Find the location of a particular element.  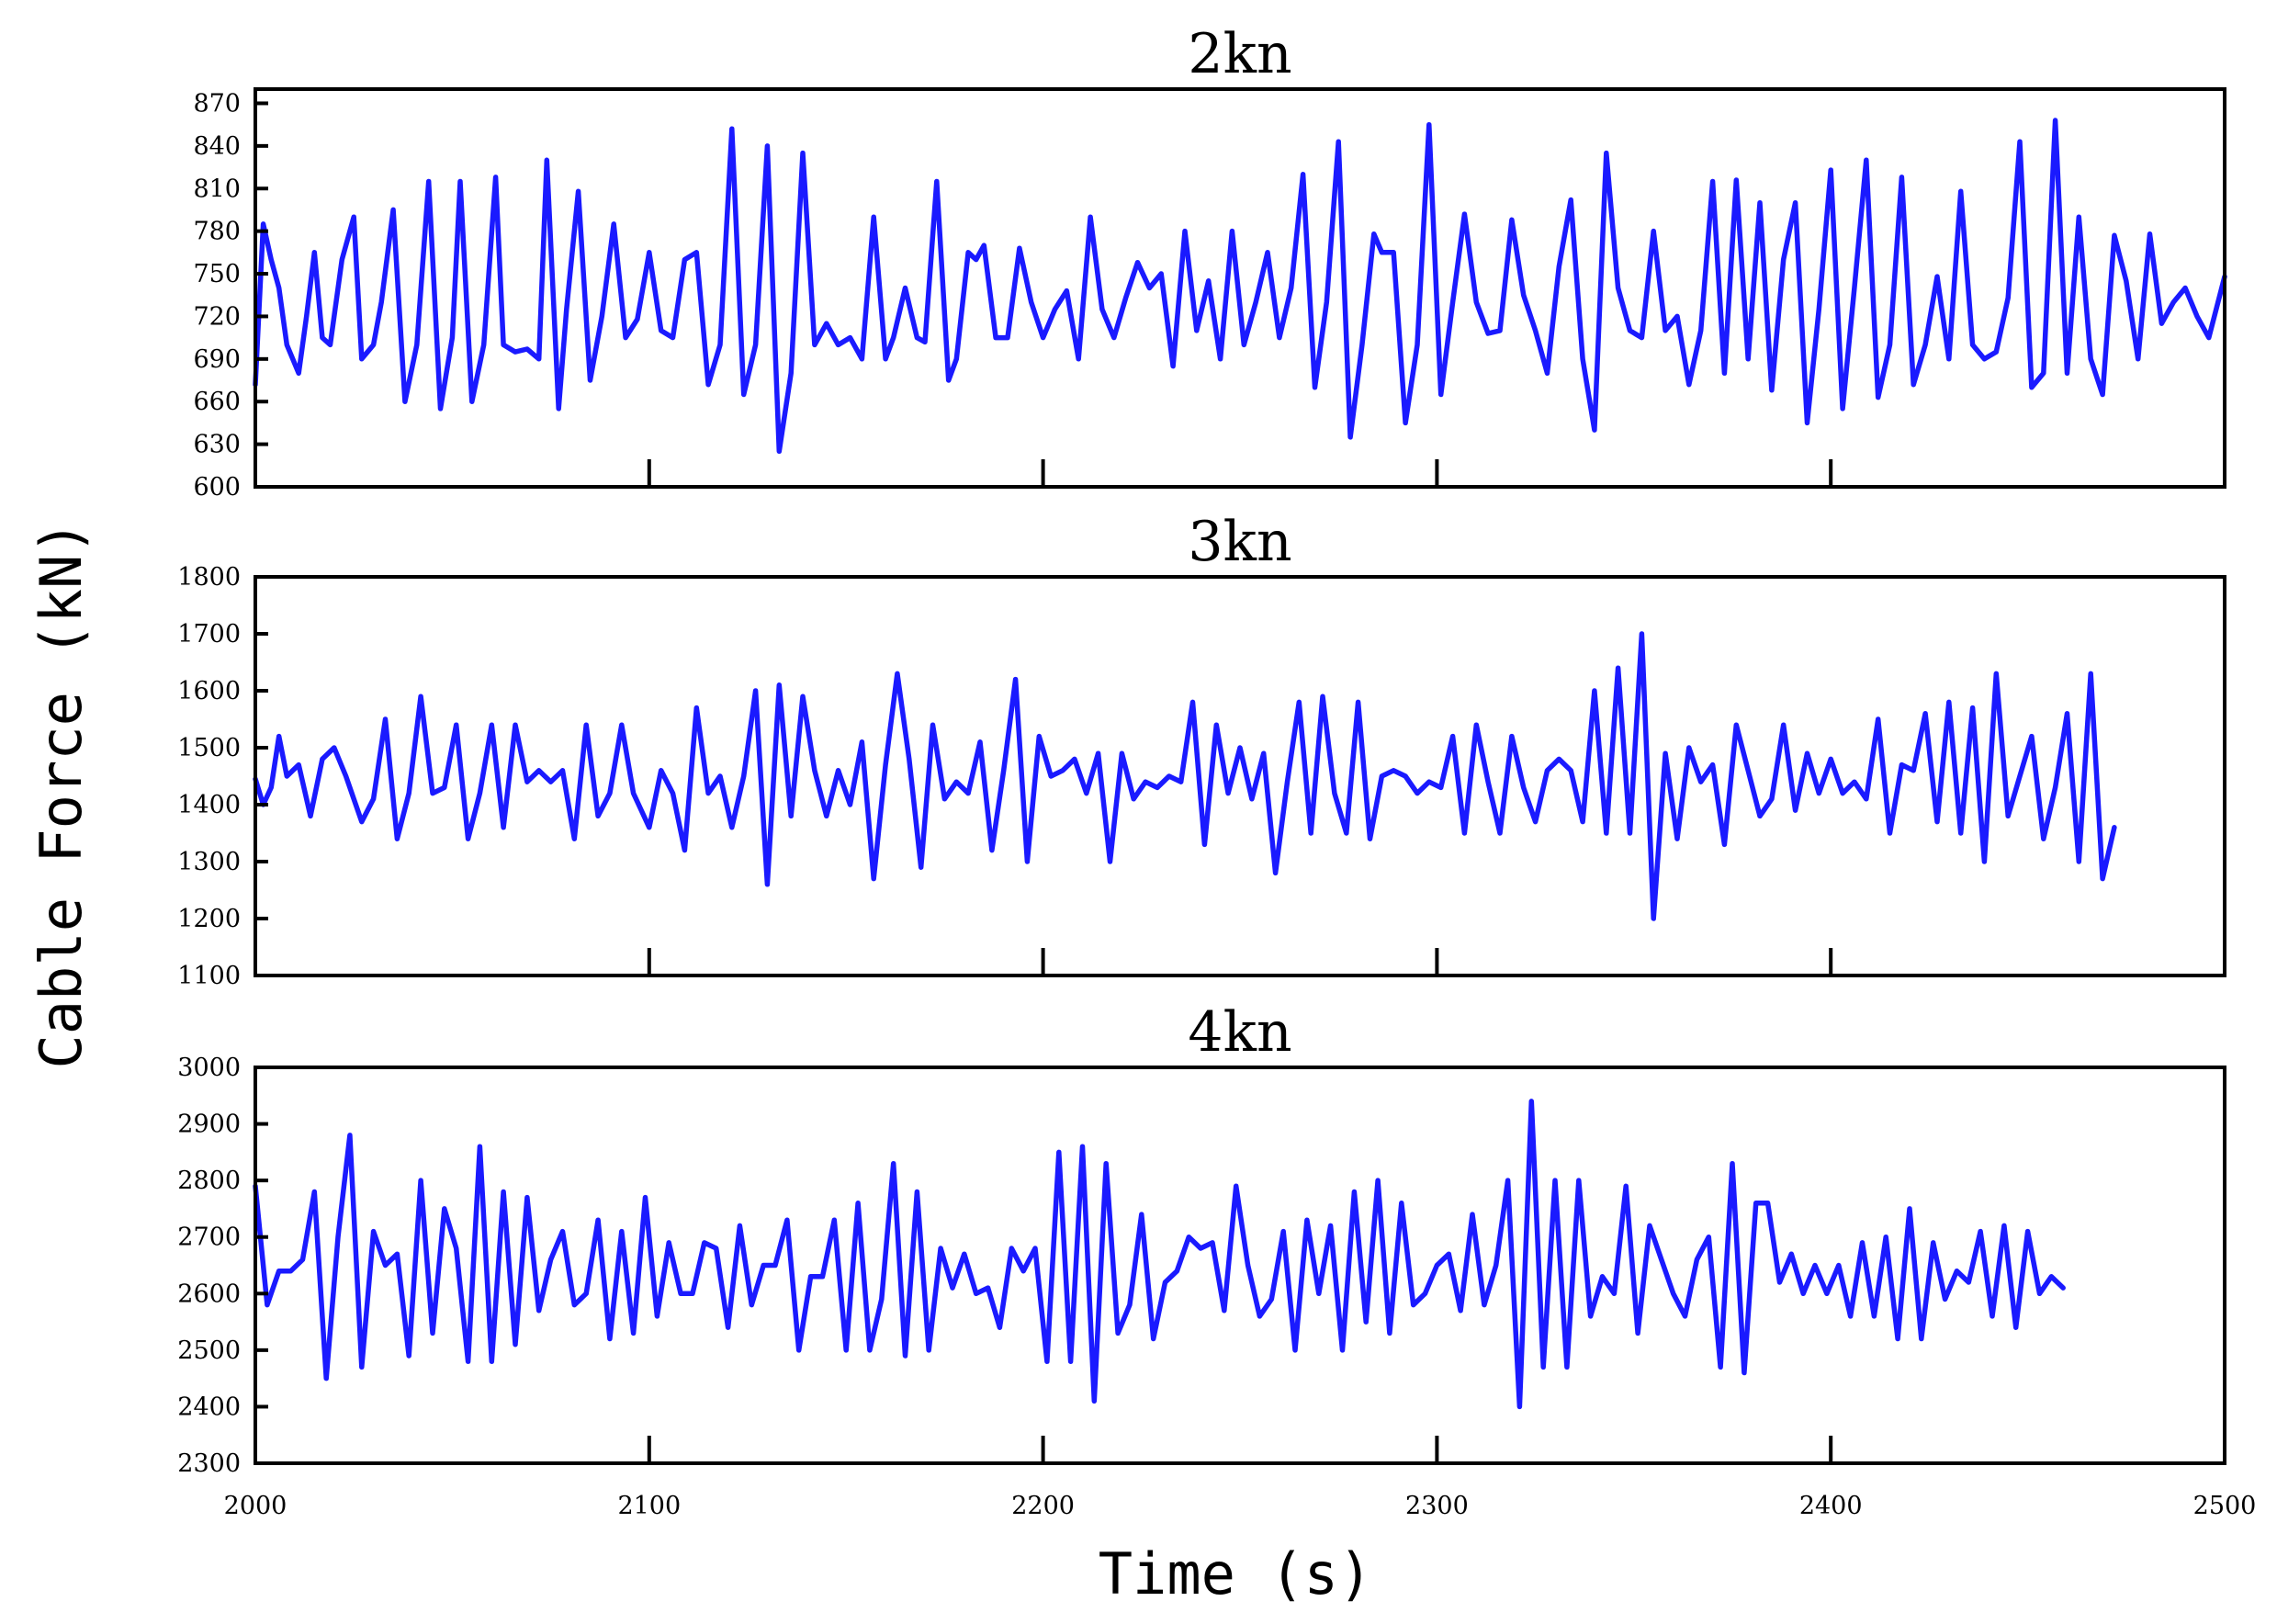

y-tick-label: 2900 is located at coordinates (209, 1125).